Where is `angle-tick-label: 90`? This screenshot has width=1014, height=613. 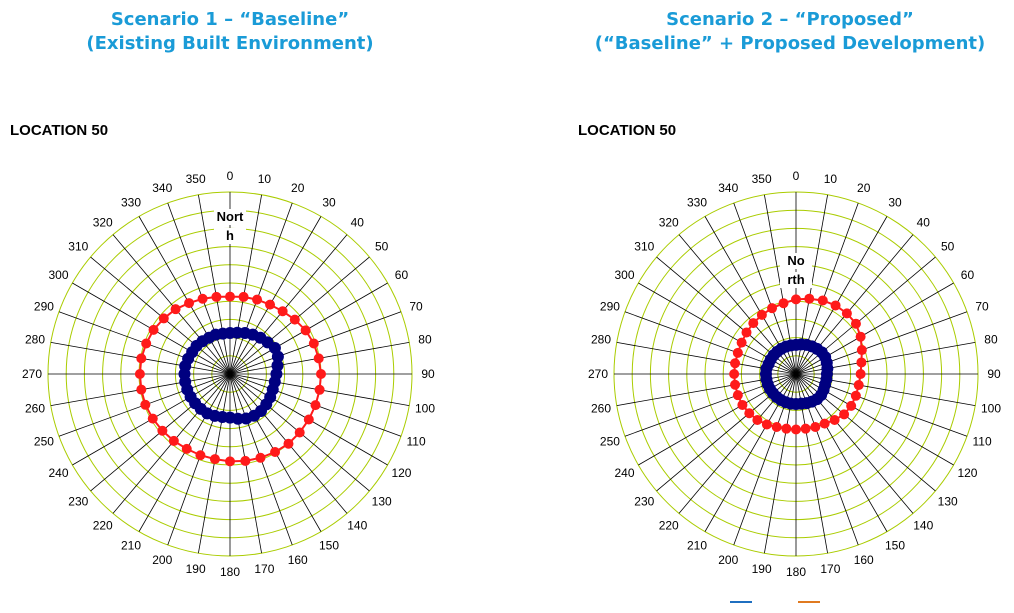
angle-tick-label: 90 is located at coordinates (428, 374).